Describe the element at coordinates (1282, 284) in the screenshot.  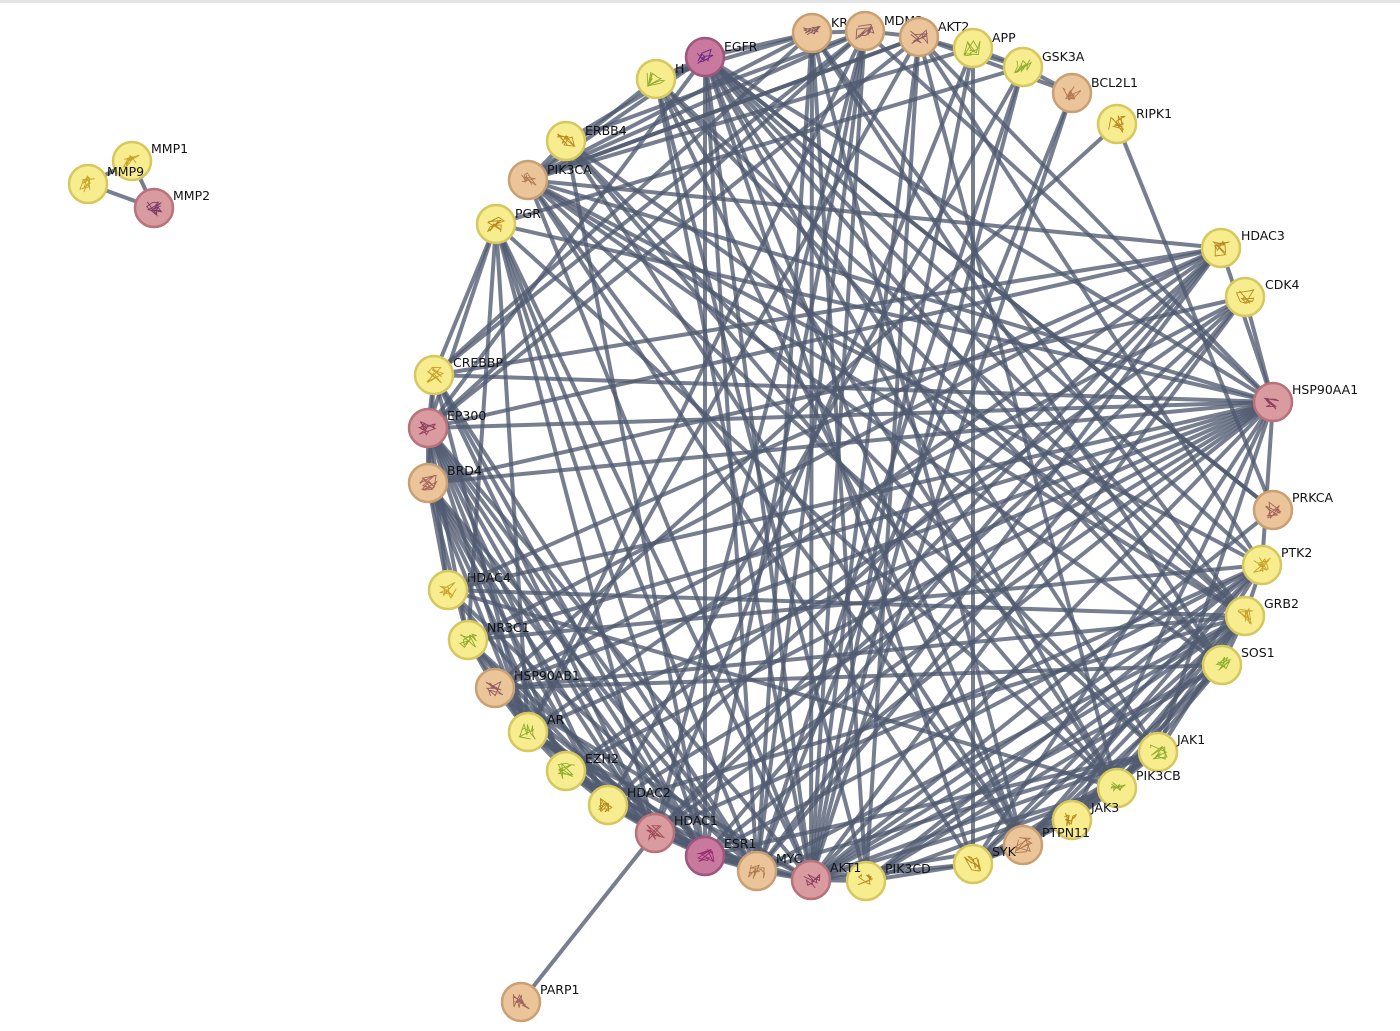
I see `node-label: CDK4` at that location.